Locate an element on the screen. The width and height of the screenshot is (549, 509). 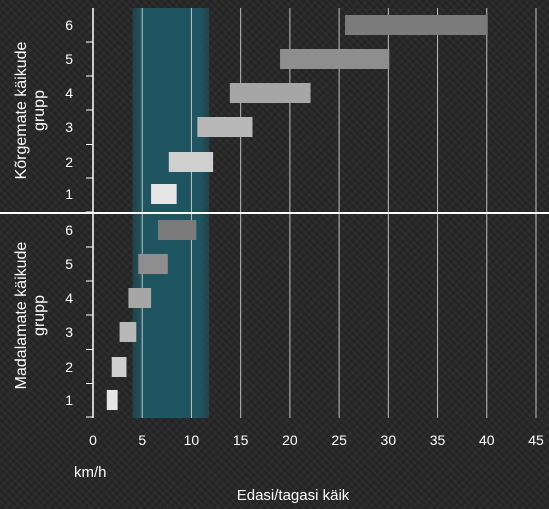
x-tick-label: 35 is located at coordinates (438, 440).